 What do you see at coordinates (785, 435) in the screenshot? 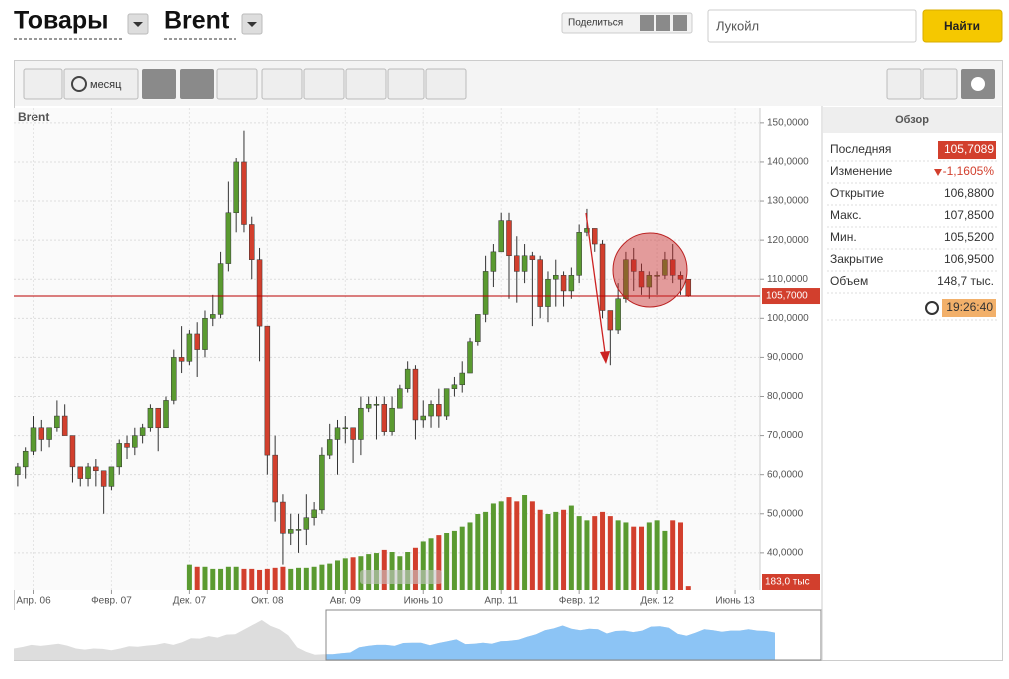
I see `y-tick-label: 70,0000` at bounding box center [785, 435].